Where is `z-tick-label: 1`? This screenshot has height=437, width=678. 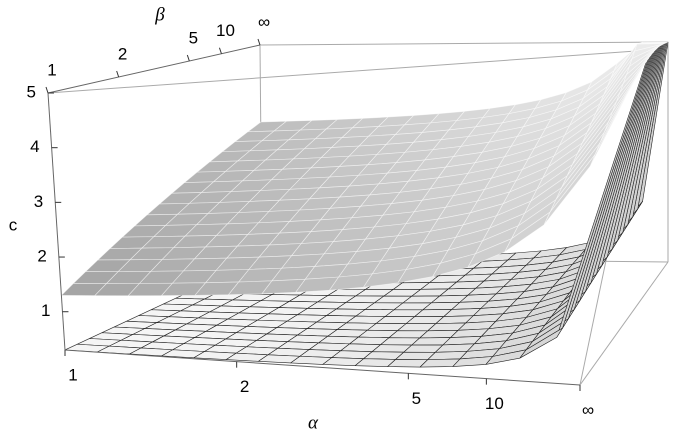 z-tick-label: 1 is located at coordinates (45, 310).